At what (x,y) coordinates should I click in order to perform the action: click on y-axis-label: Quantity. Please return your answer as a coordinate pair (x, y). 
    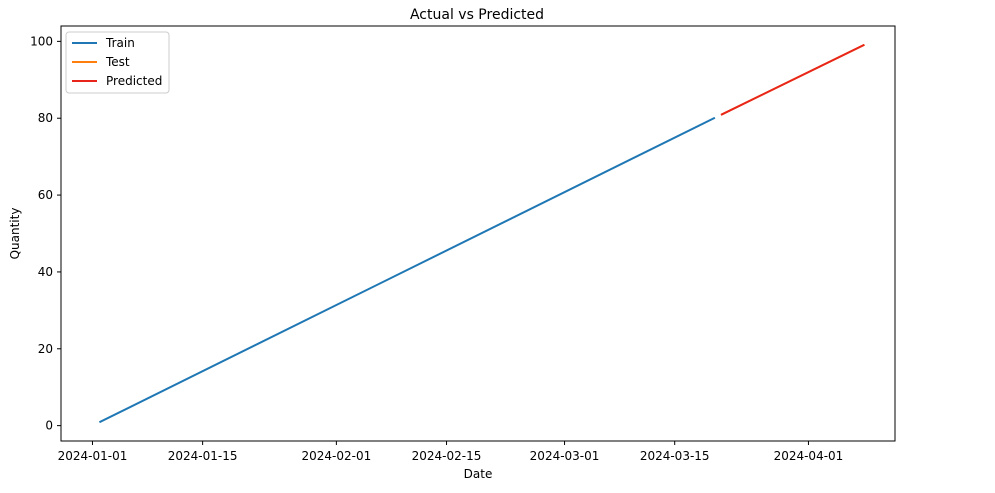
    Looking at the image, I should click on (15, 234).